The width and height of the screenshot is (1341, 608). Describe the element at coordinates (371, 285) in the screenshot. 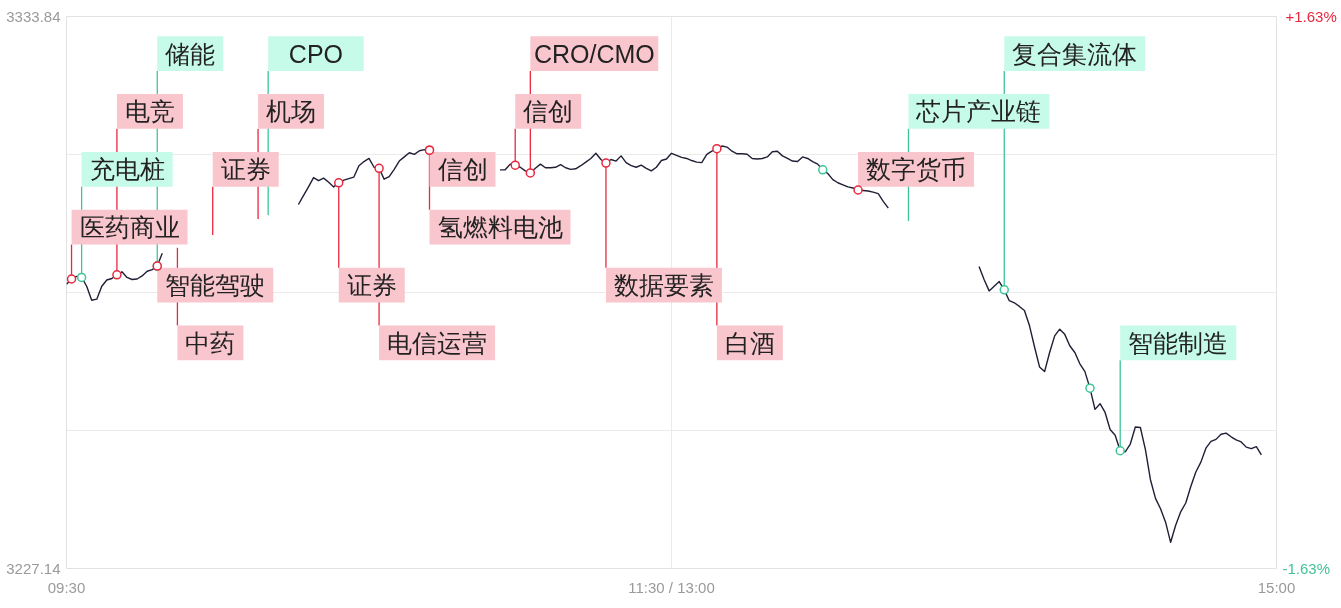

I see `data-label: 证券` at that location.